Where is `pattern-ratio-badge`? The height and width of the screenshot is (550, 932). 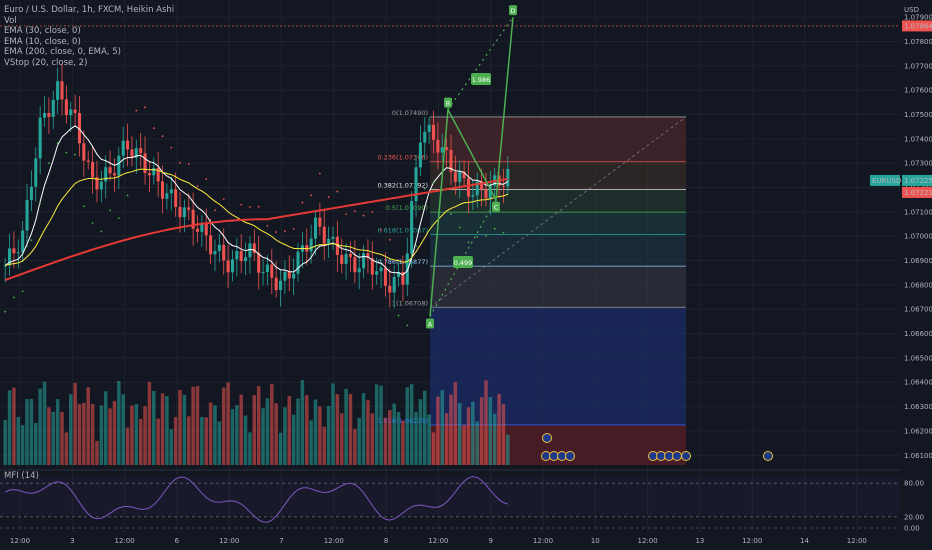 pattern-ratio-badge is located at coordinates (481, 79).